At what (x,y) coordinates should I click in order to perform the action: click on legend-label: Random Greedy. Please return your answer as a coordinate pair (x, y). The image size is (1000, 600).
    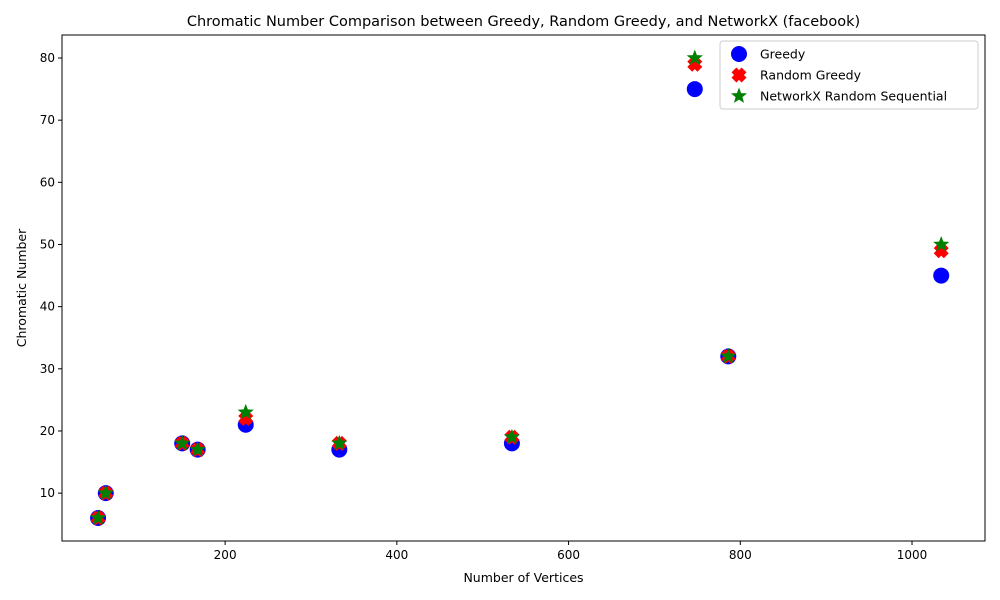
    Looking at the image, I should click on (811, 75).